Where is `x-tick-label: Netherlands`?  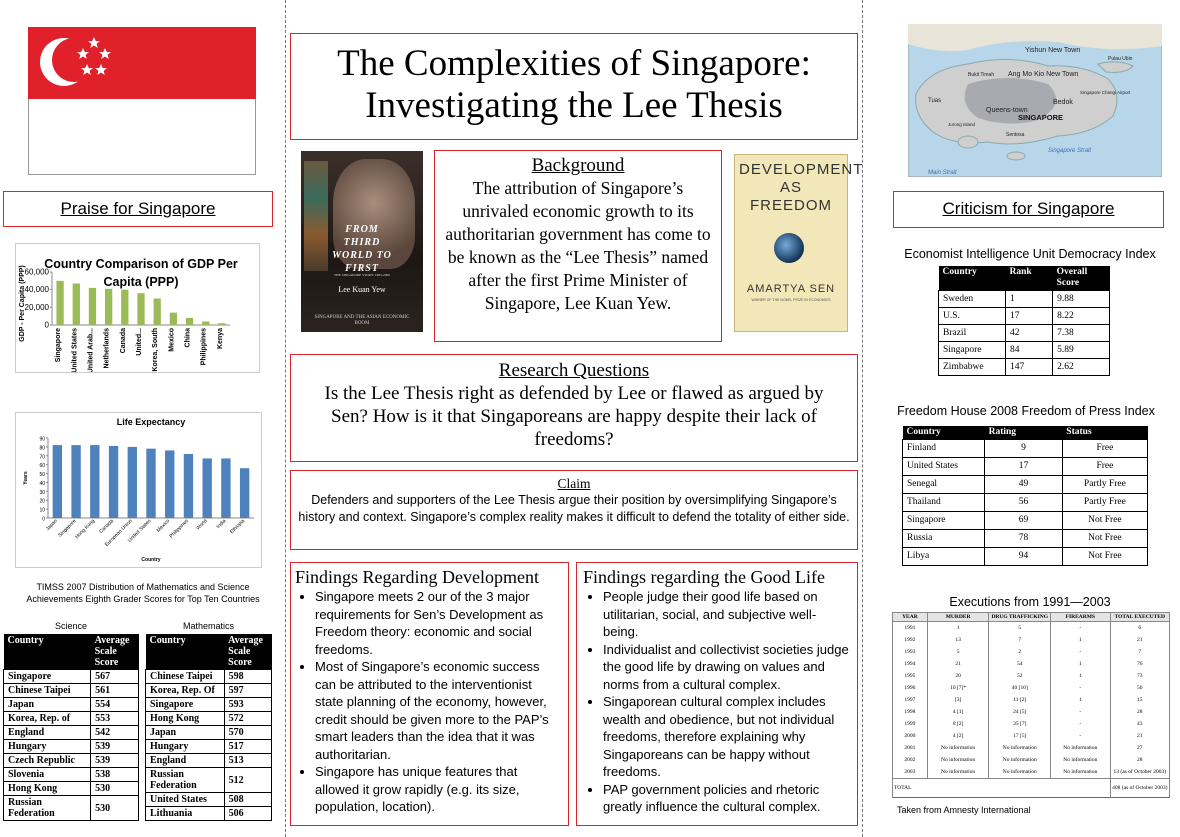 x-tick-label: Netherlands is located at coordinates (107, 348).